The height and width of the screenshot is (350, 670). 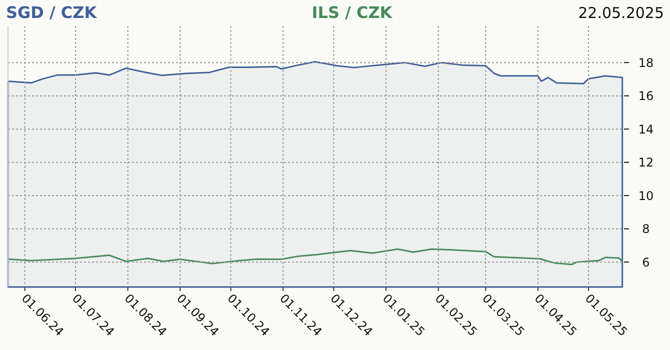 I want to click on y-tick-label: 12, so click(x=646, y=163).